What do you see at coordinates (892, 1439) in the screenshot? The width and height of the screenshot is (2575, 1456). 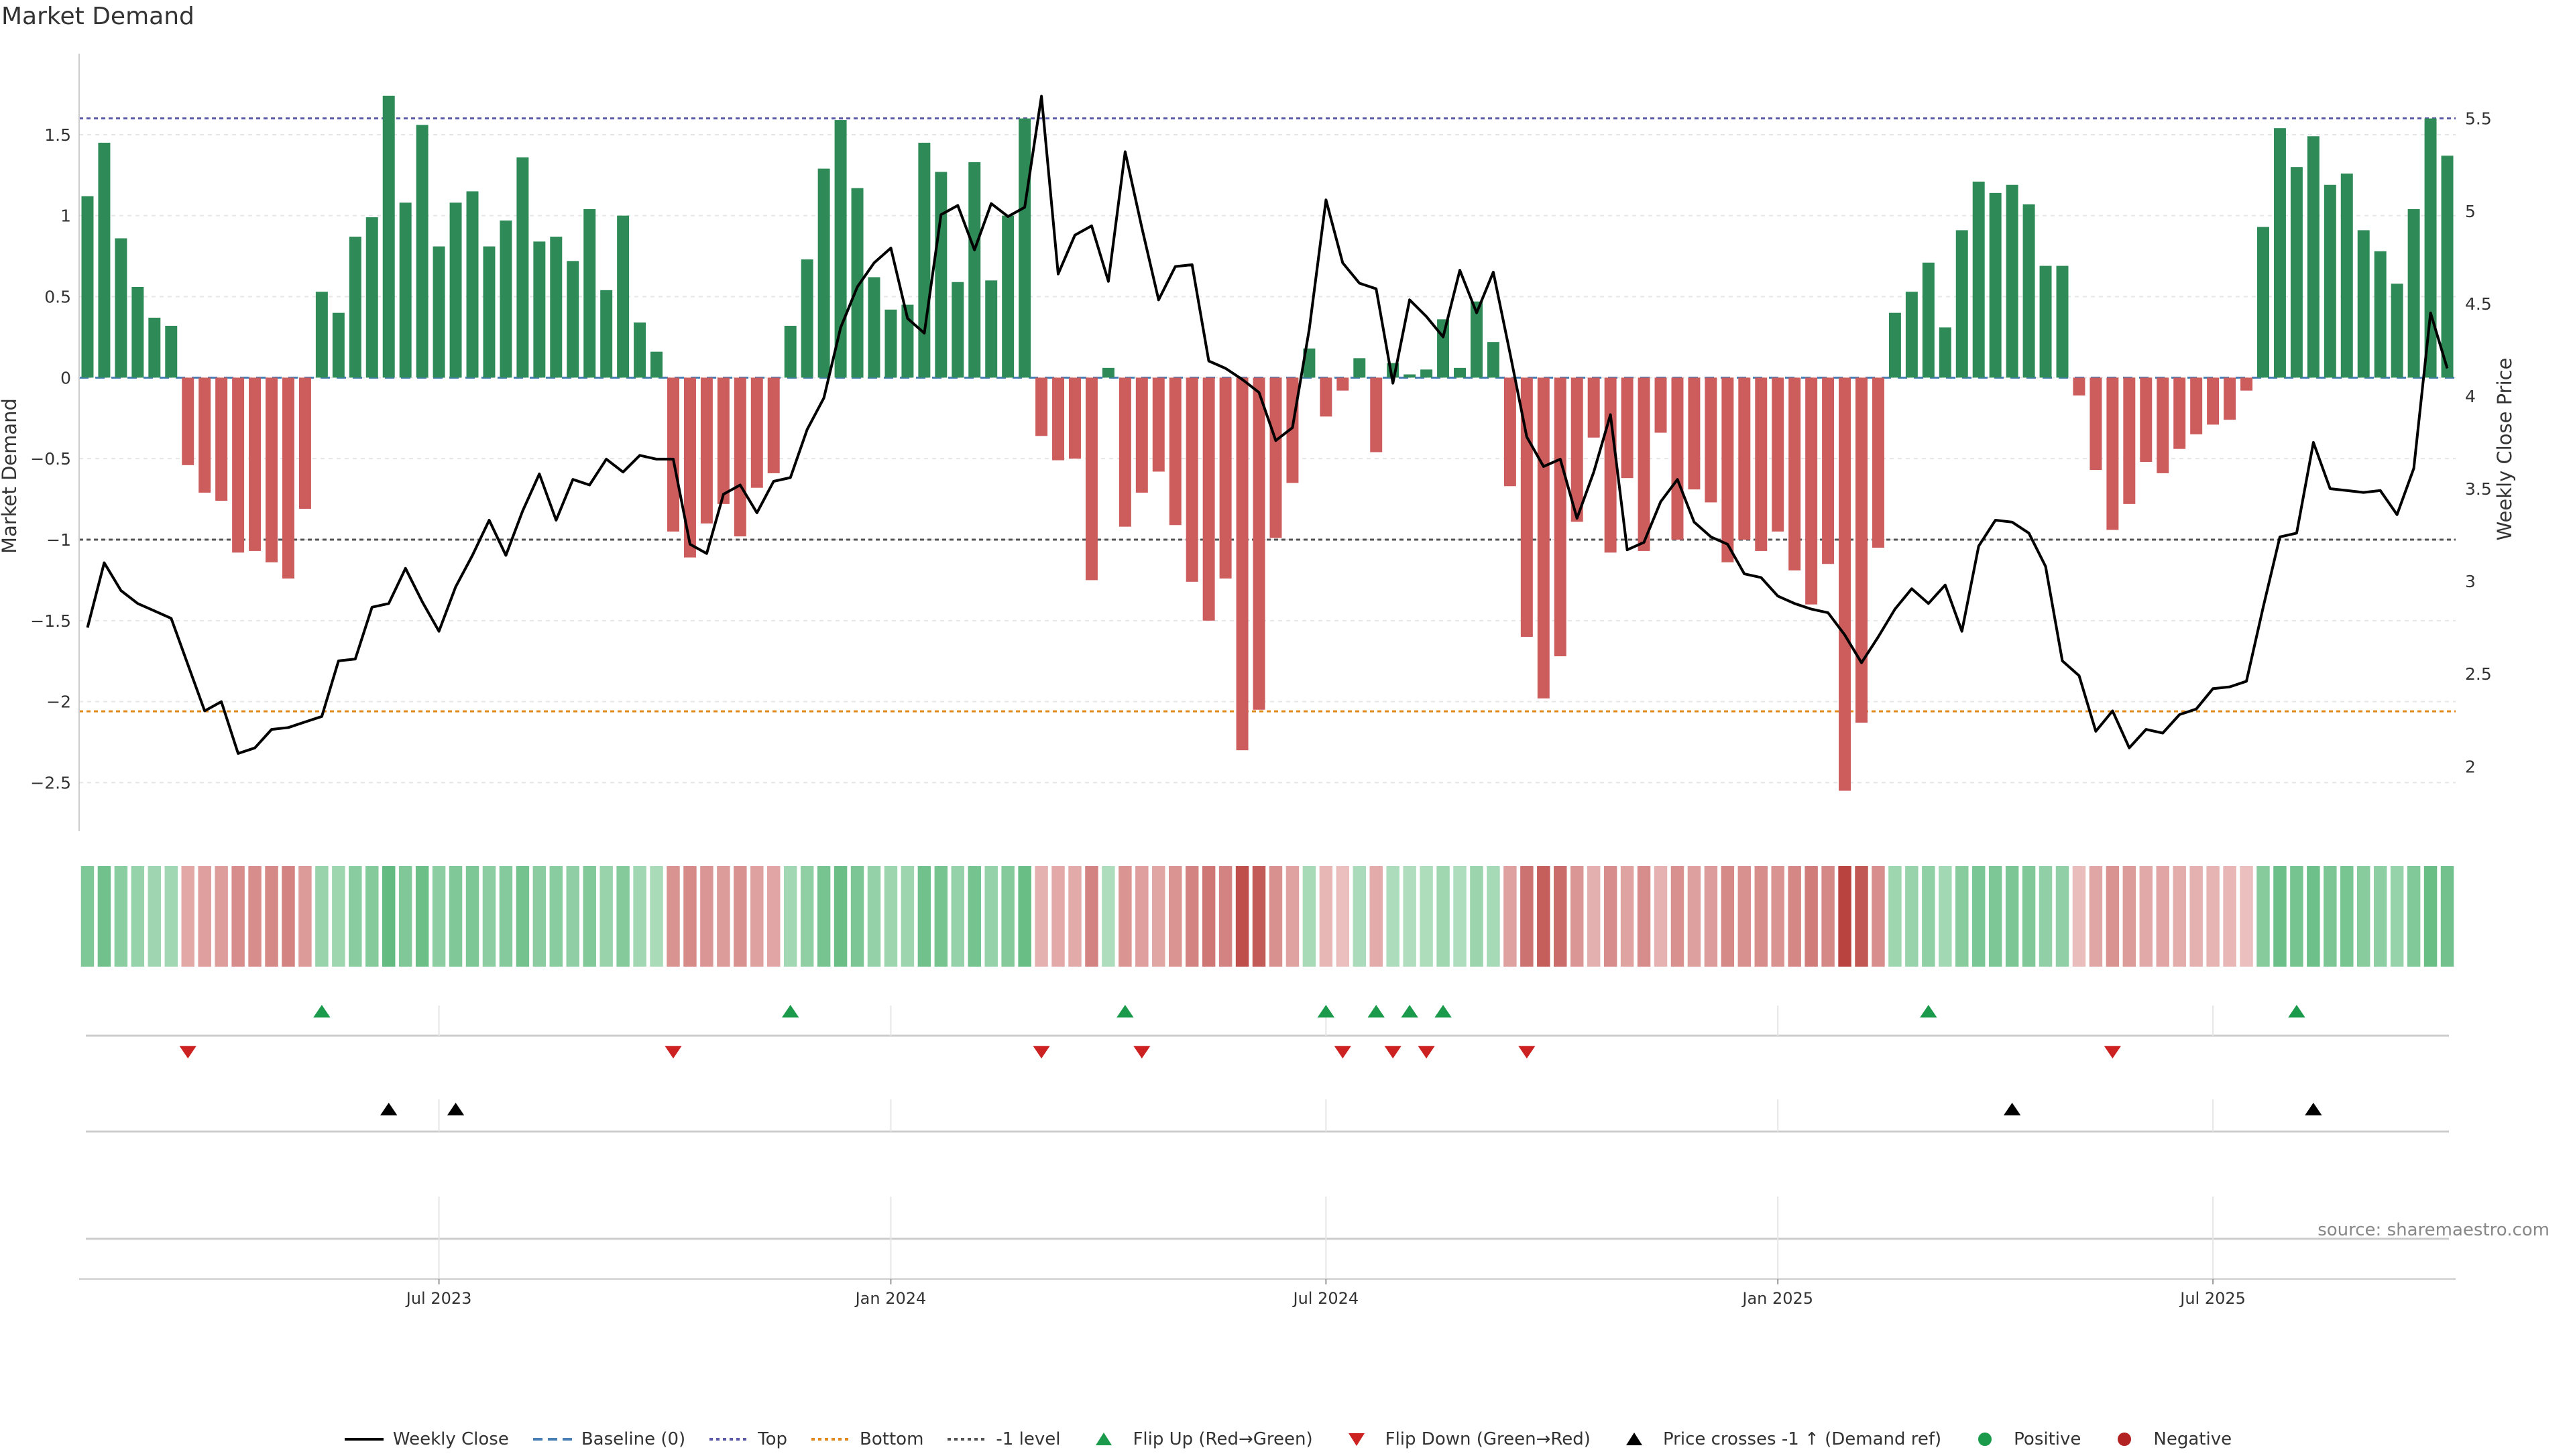 I see `legend-label: Bottom` at bounding box center [892, 1439].